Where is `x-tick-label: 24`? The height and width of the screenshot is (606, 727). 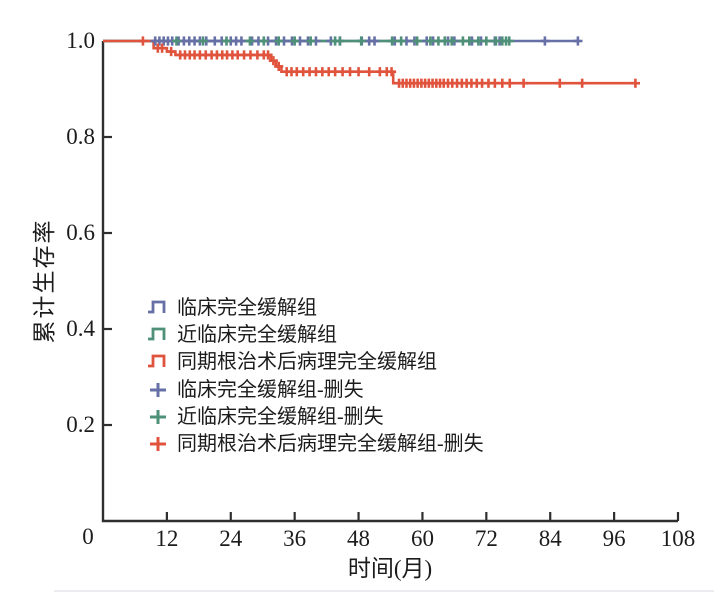
x-tick-label: 24 is located at coordinates (231, 538).